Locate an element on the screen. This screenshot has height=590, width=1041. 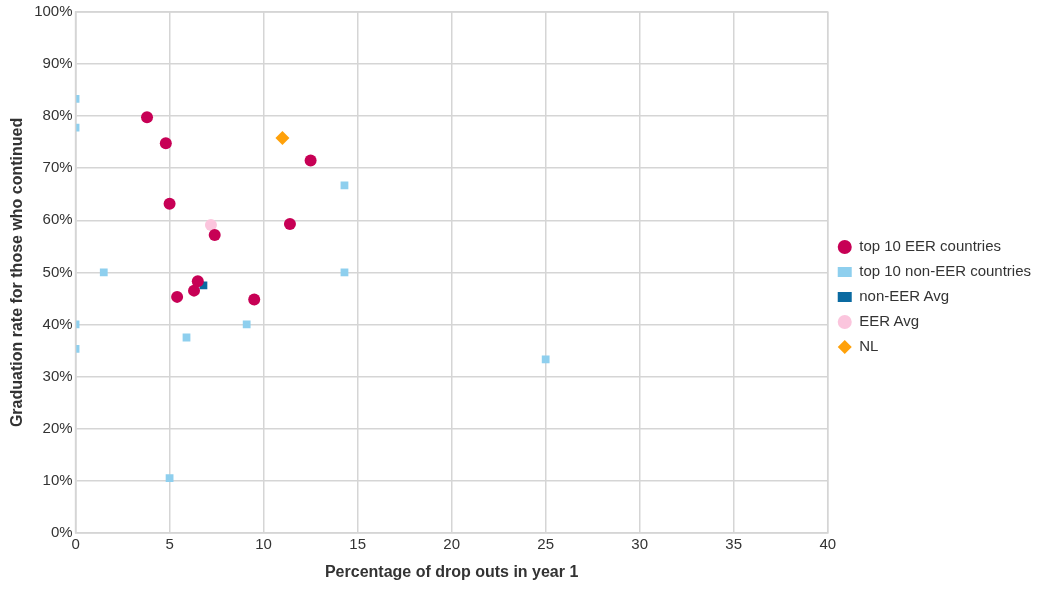
y-axis-title: Graduation rate for those who continued is located at coordinates (17, 272).